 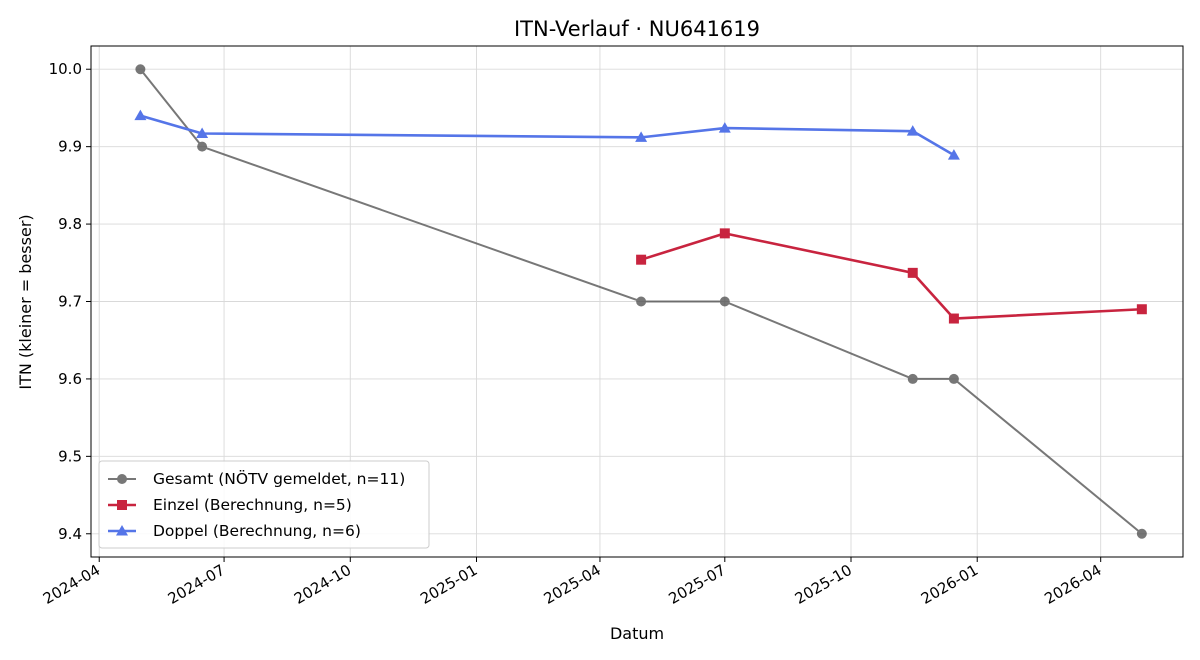 What do you see at coordinates (70, 534) in the screenshot?
I see `y-tick-label: 9.4` at bounding box center [70, 534].